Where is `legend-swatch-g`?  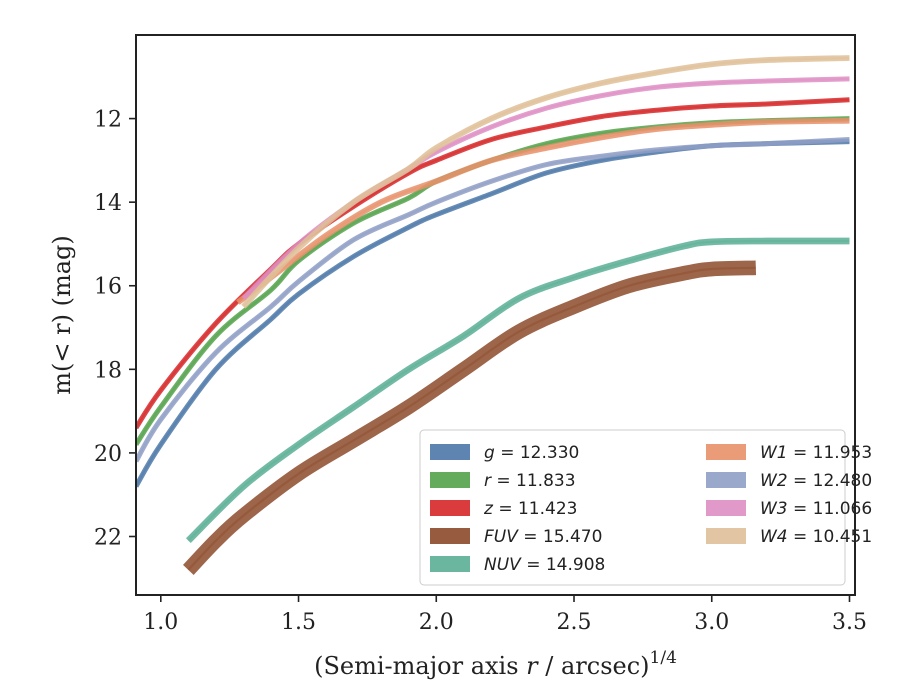 legend-swatch-g is located at coordinates (450, 452).